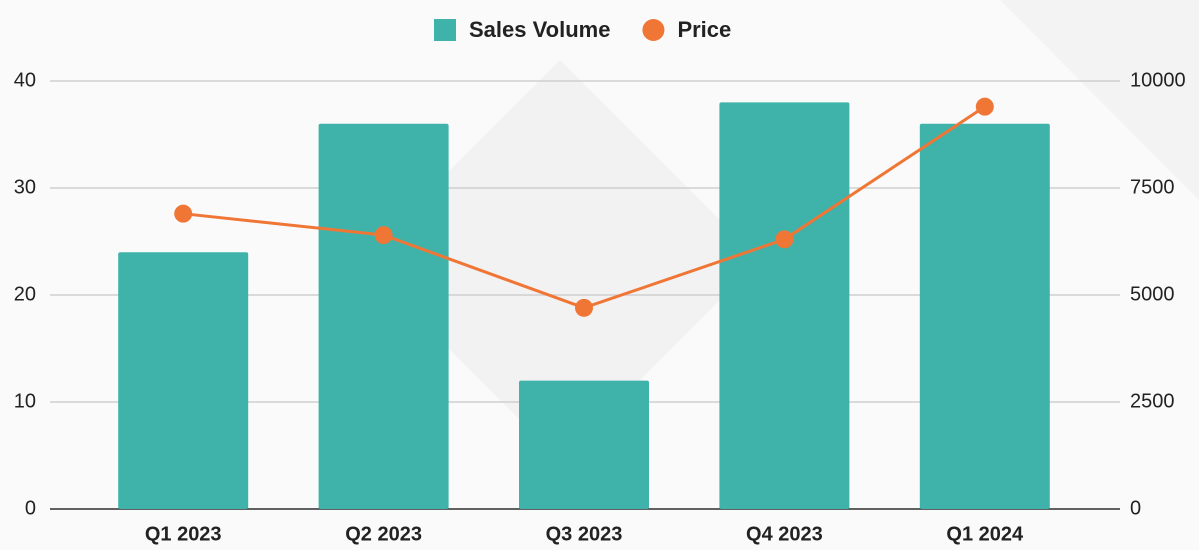 This screenshot has height=550, width=1199. Describe the element at coordinates (1152, 187) in the screenshot. I see `y2-tick-label: 7500` at that location.